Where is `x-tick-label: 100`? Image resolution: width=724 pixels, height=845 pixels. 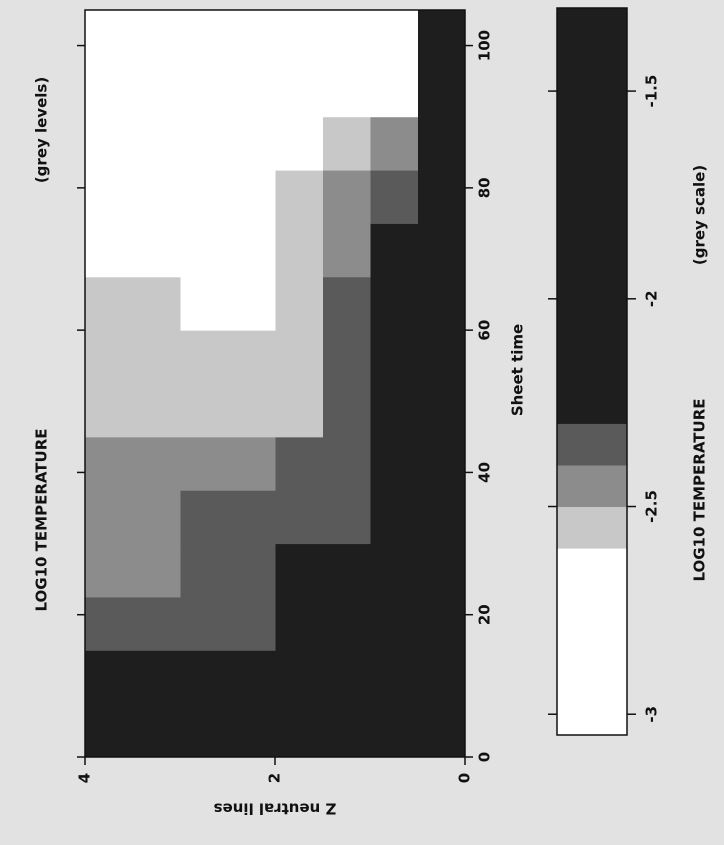
x-tick-label: 100 is located at coordinates (485, 45).